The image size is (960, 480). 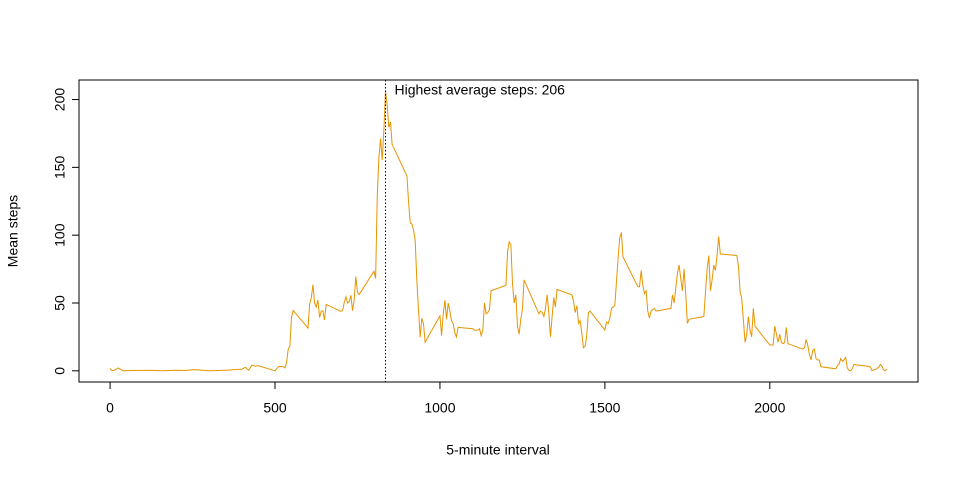 What do you see at coordinates (604, 408) in the screenshot?
I see `x-tick-label: 1500` at bounding box center [604, 408].